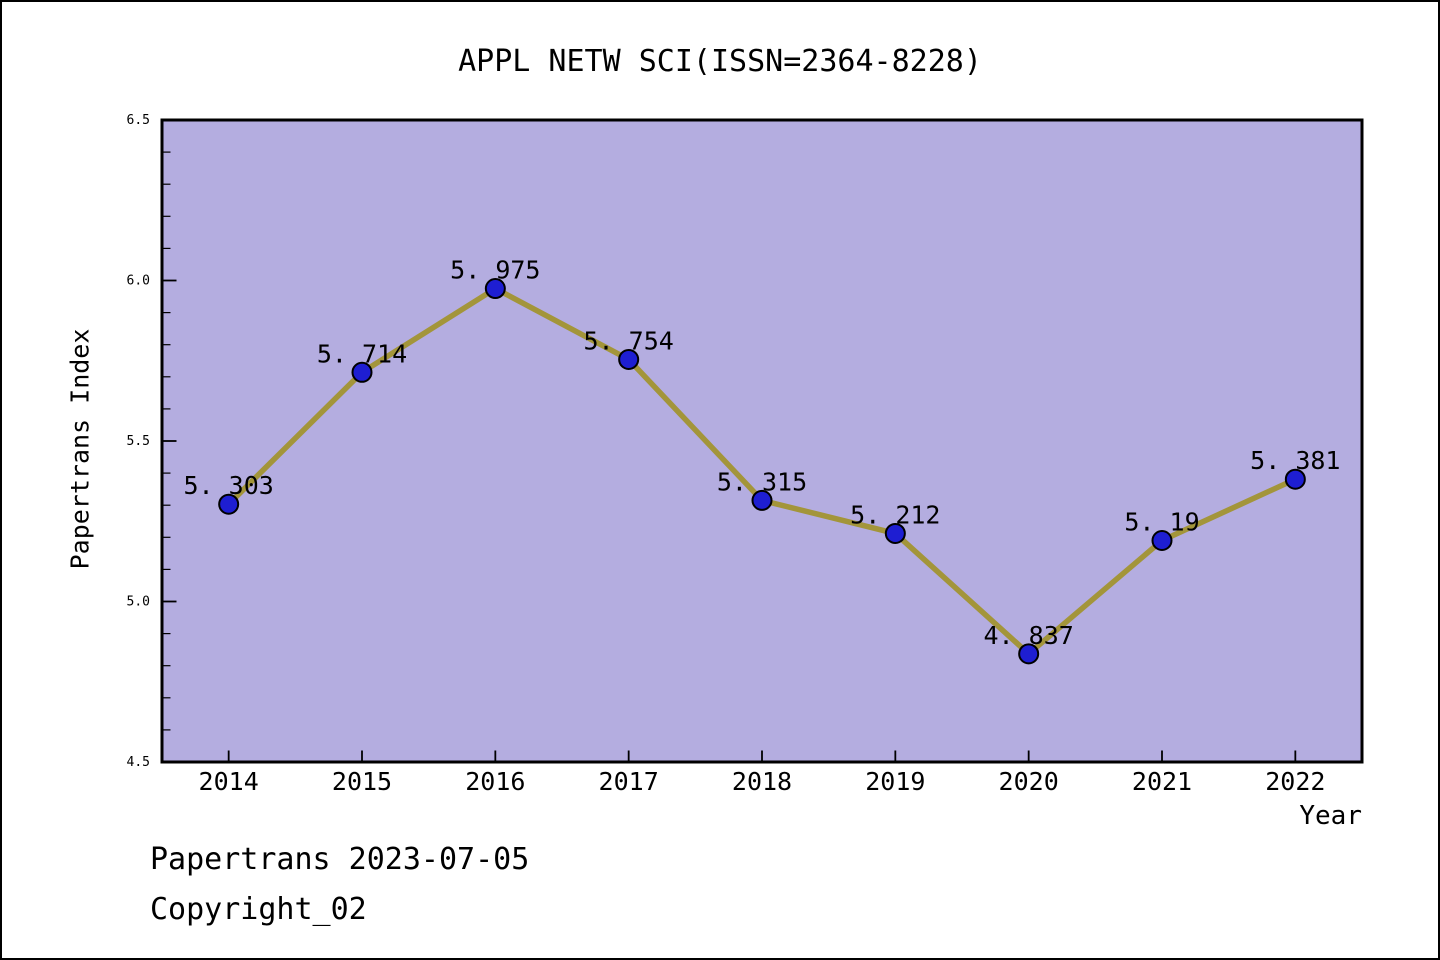 This screenshot has width=1440, height=960. What do you see at coordinates (762, 481) in the screenshot?
I see `data-point-label: 5. 315` at bounding box center [762, 481].